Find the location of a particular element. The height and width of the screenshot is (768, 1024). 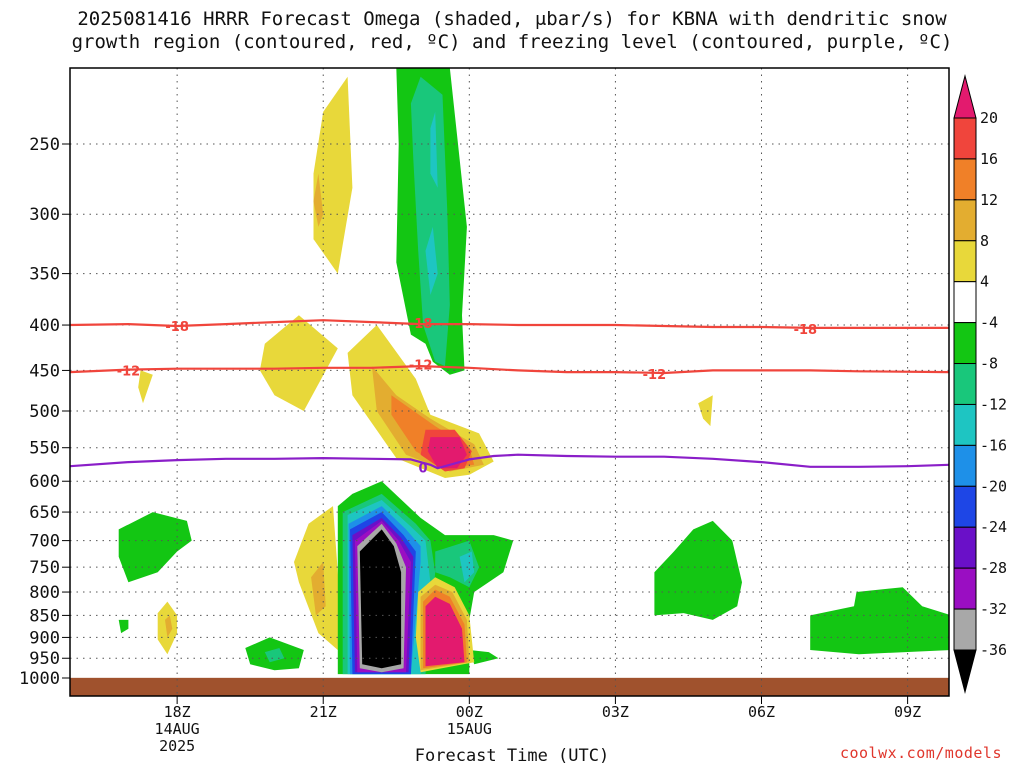

colorbar-label: 8 is located at coordinates (984, 241).